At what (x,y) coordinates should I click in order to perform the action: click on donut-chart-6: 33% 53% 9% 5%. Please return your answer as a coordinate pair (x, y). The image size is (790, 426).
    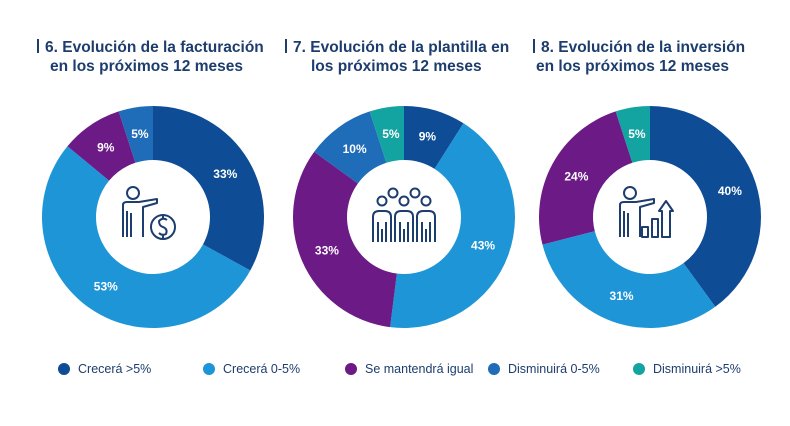
    Looking at the image, I should click on (153, 217).